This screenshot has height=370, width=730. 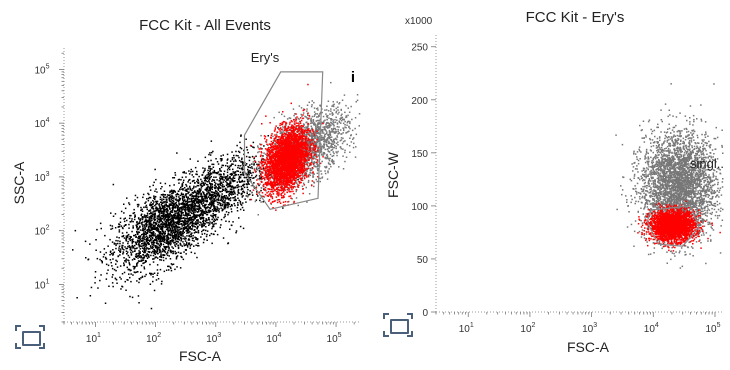 What do you see at coordinates (393, 174) in the screenshot?
I see `y-axis-label: FSC-W` at bounding box center [393, 174].